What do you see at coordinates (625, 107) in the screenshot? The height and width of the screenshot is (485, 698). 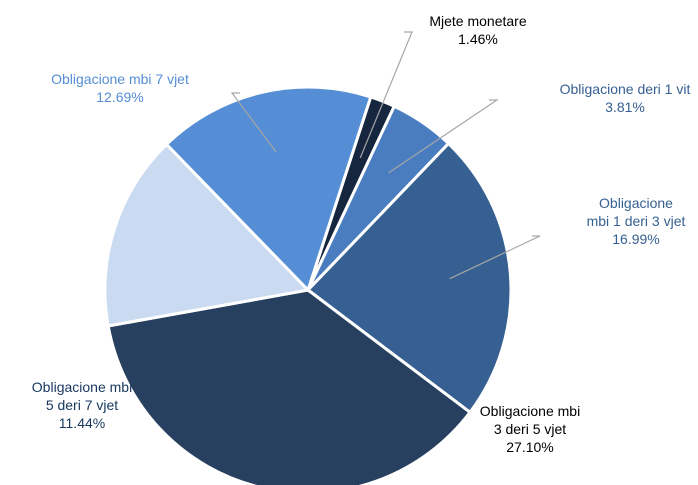 I see `slice-value: 3.81%` at bounding box center [625, 107].